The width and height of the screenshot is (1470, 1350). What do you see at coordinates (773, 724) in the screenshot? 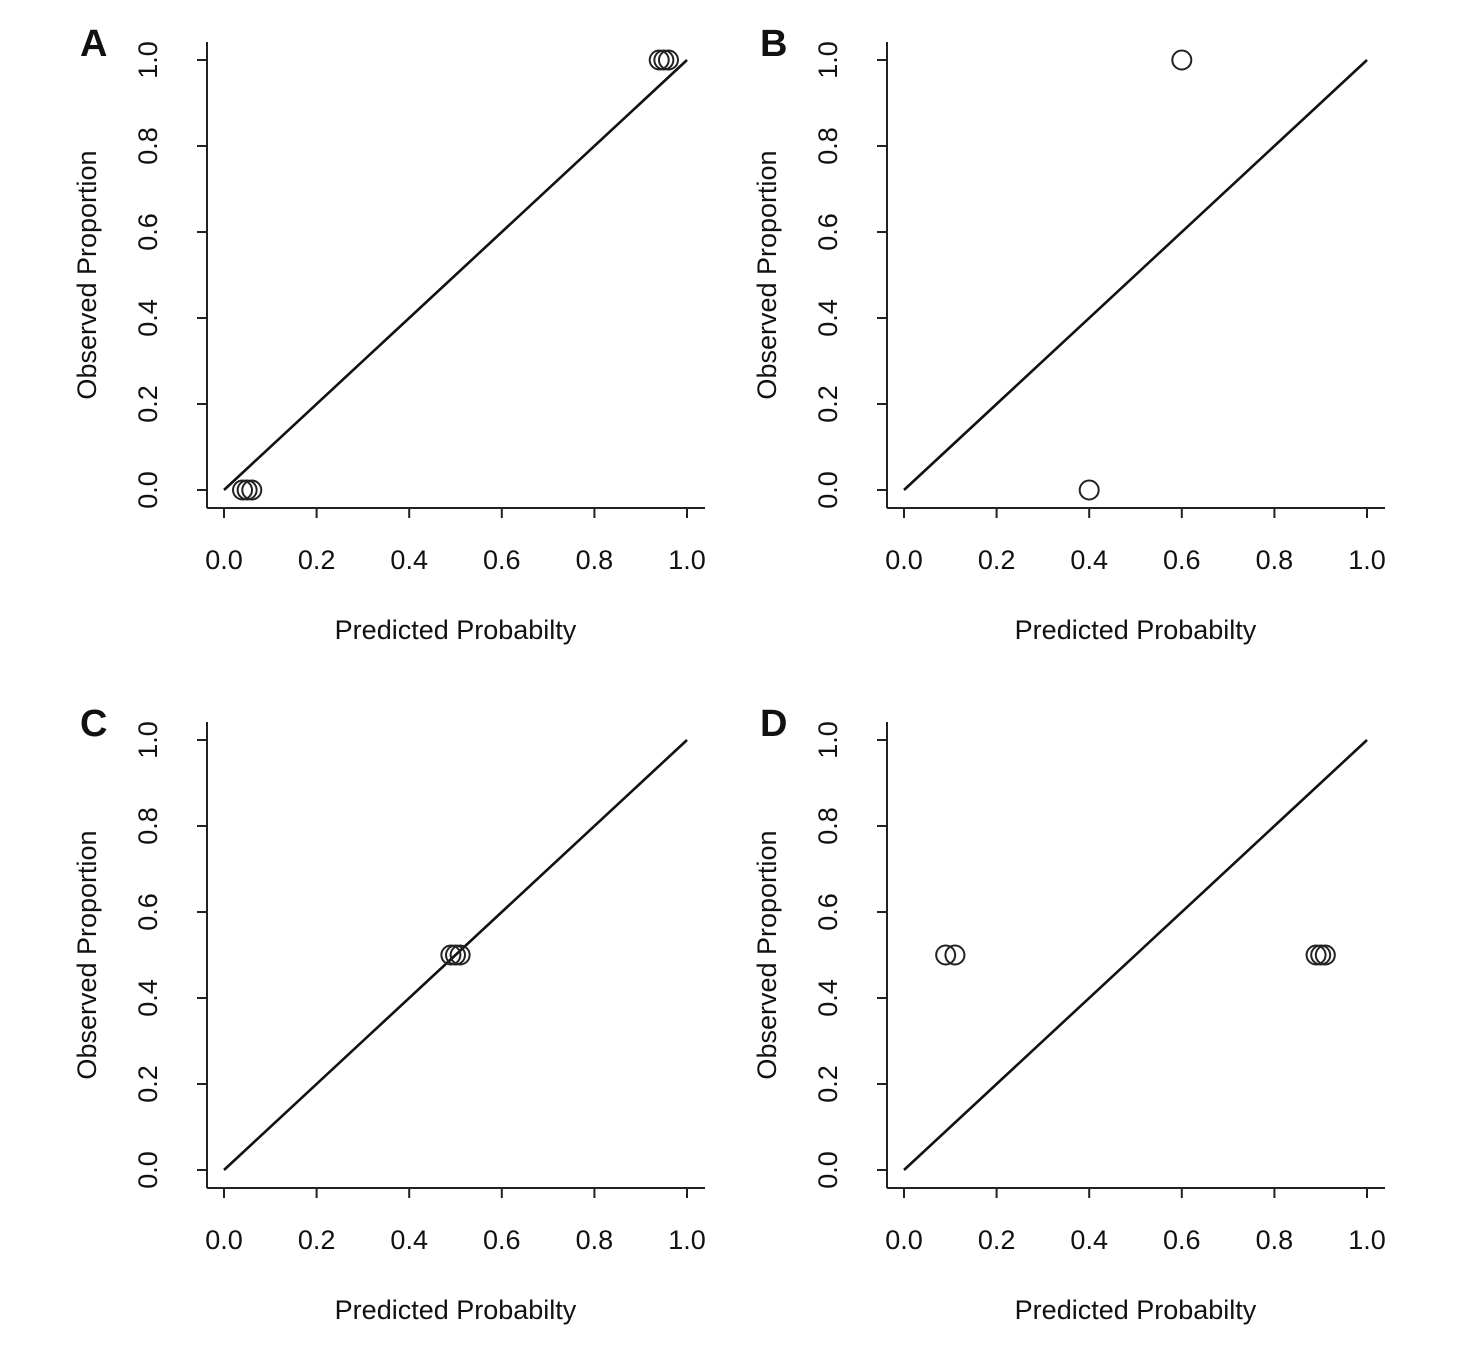
I see `panel-label: D` at bounding box center [773, 724].